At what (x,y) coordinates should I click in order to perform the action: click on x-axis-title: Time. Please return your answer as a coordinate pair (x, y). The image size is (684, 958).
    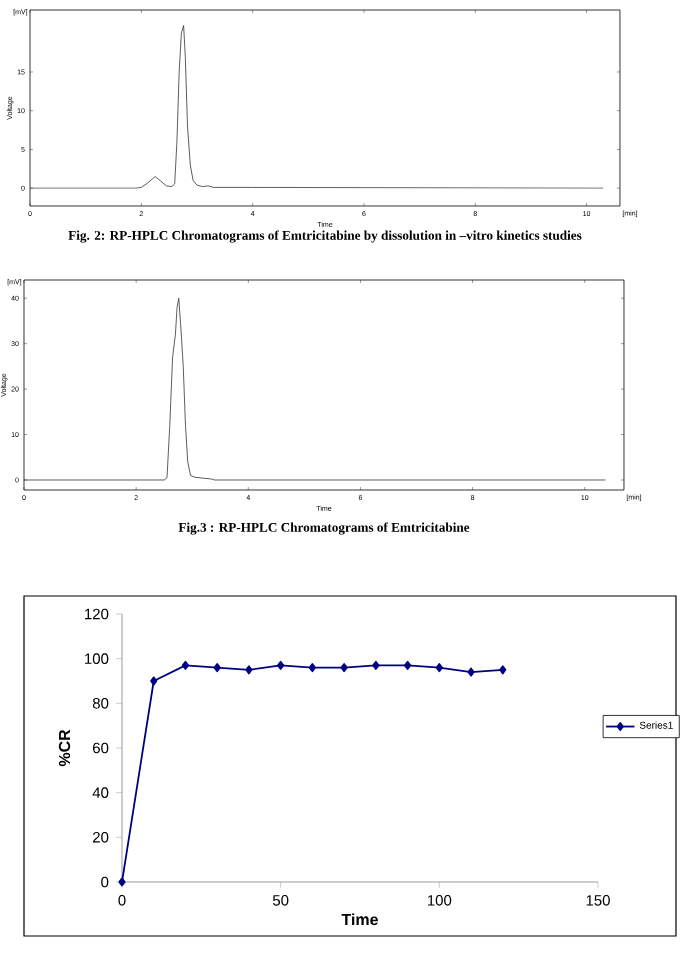
    Looking at the image, I should click on (359, 919).